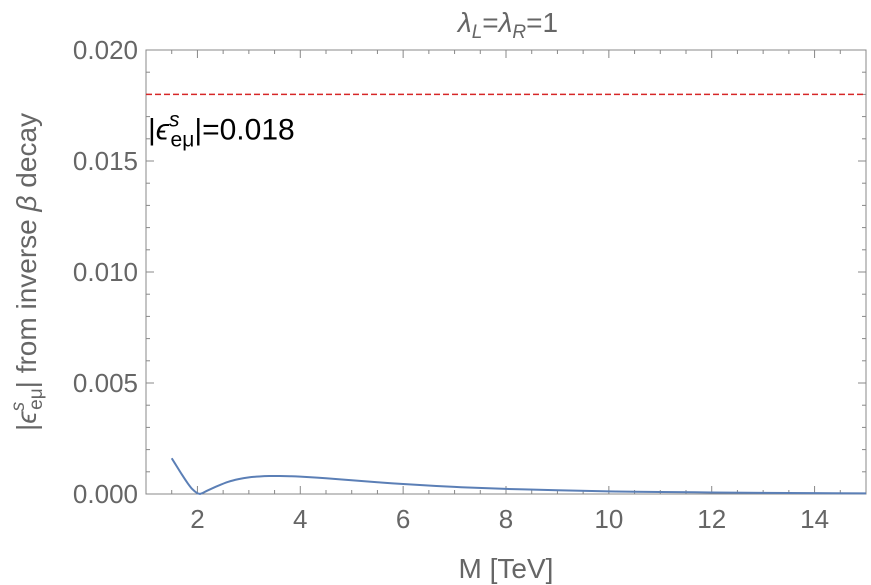 Image resolution: width=871 pixels, height=585 pixels. I want to click on x-tick-label: 10, so click(608, 519).